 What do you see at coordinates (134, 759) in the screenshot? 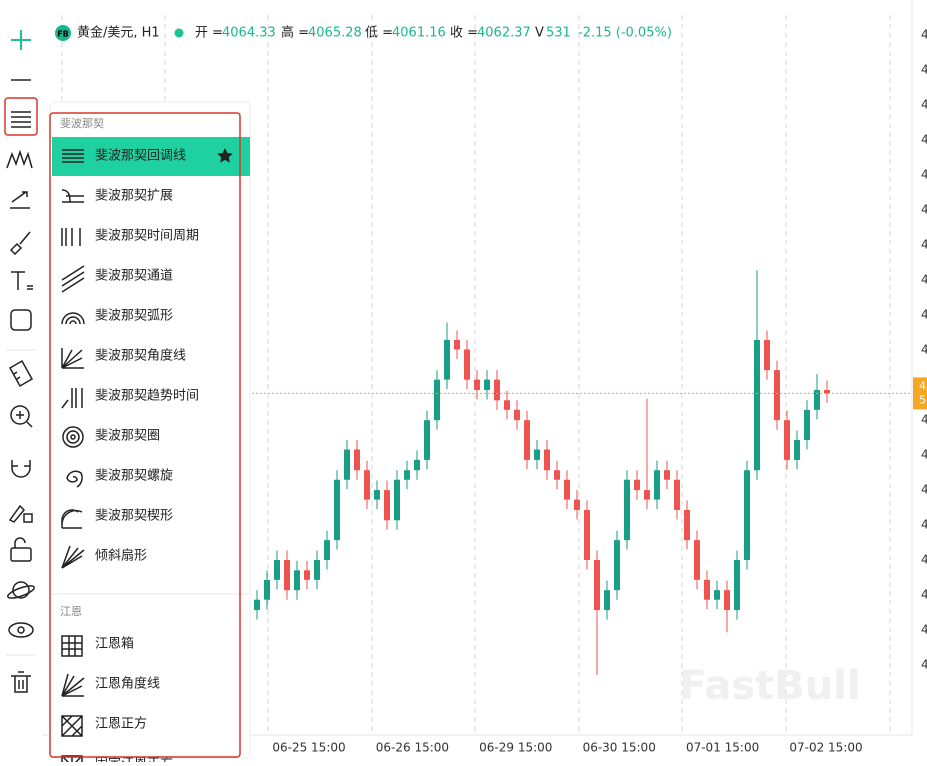
I see `menu-item-label: 固定江恩正方` at bounding box center [134, 759].